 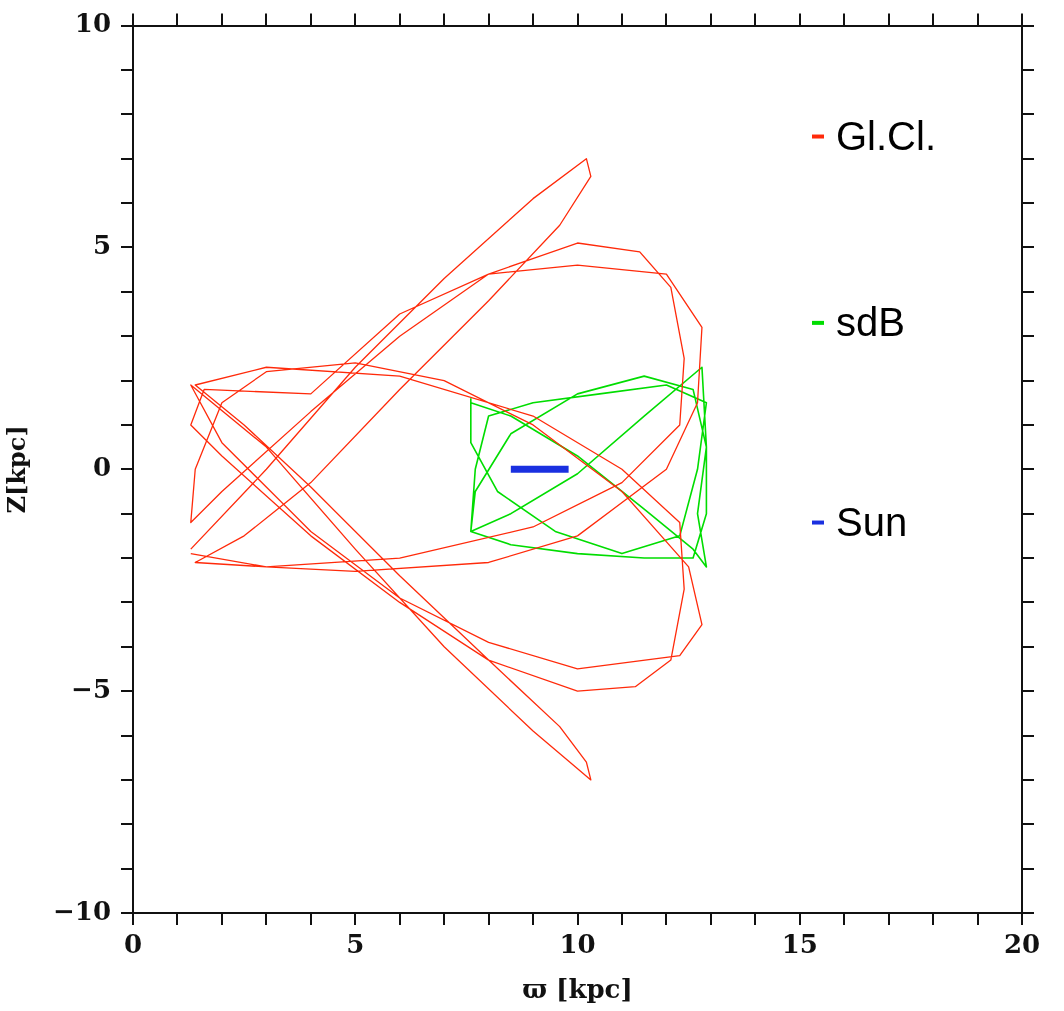 I want to click on y-tick-label: −10, so click(x=82, y=910).